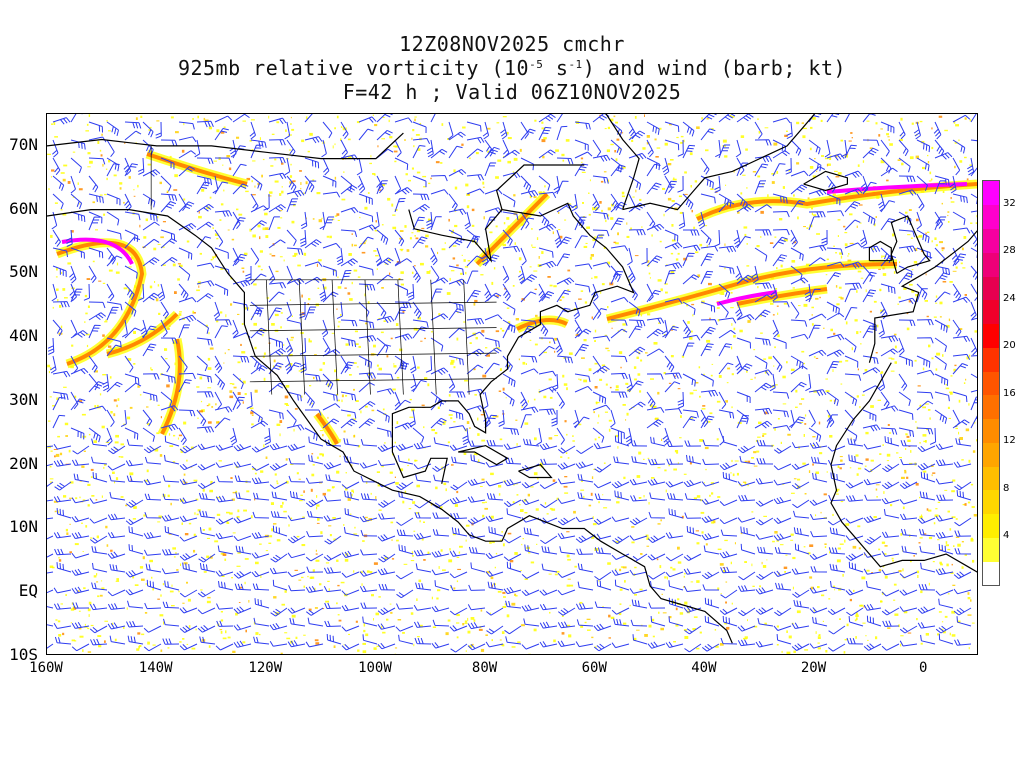  I want to click on lat-tick-label: 10N, so click(23, 527).